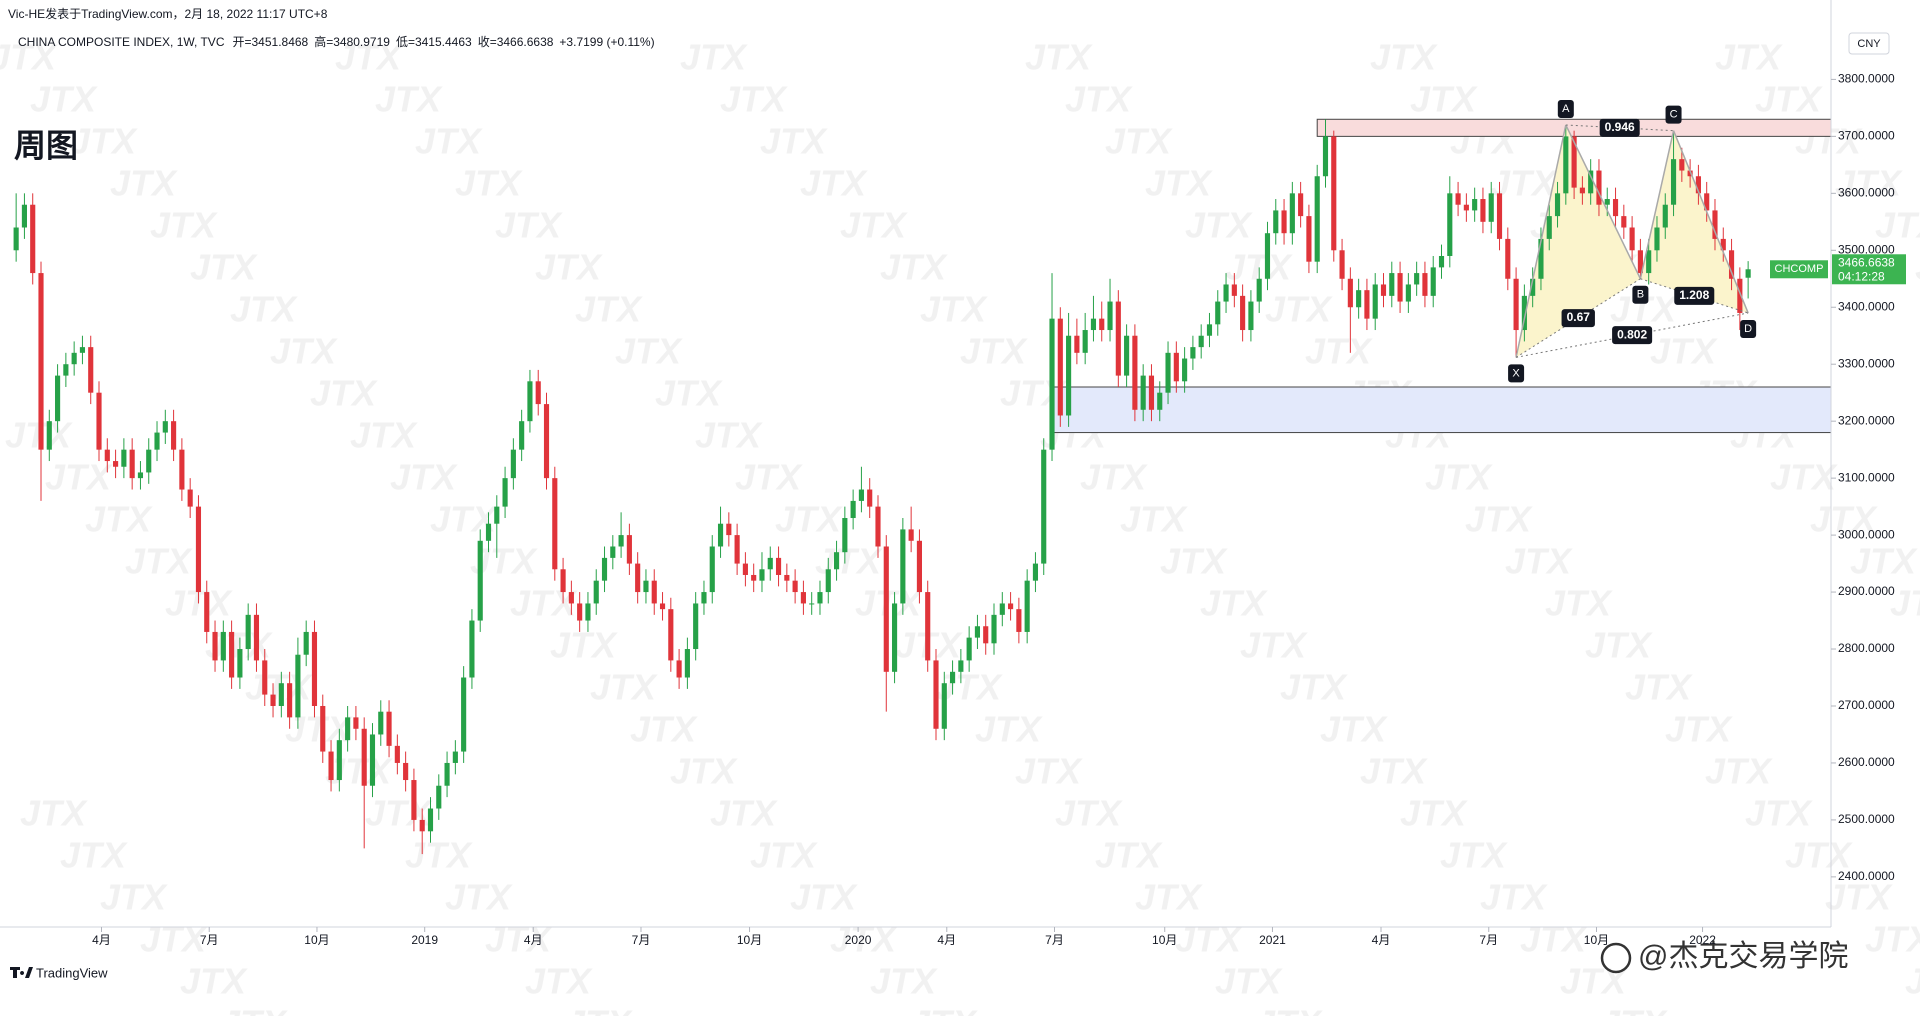  I want to click on y-tick-label: 3700.0000, so click(1866, 136).